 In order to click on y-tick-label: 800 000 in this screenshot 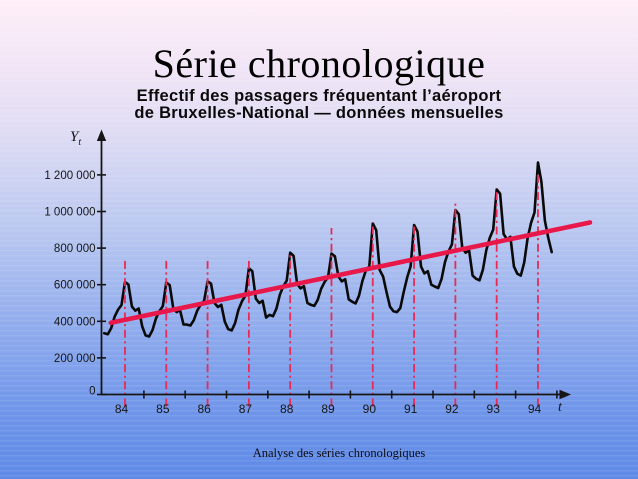, I will do `click(75, 249)`.